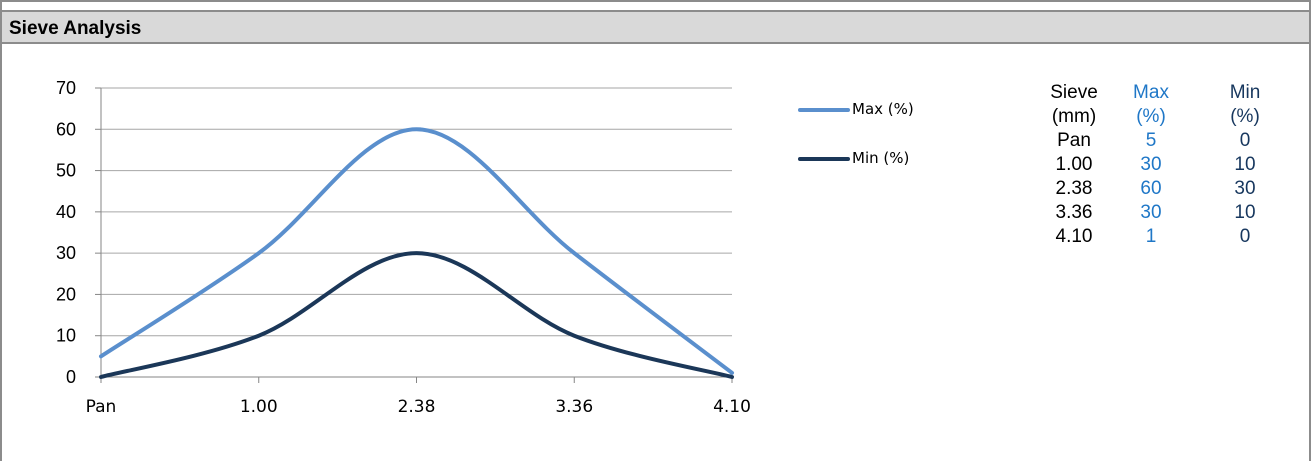  I want to click on cell-sieve: 3.36, so click(1074, 212).